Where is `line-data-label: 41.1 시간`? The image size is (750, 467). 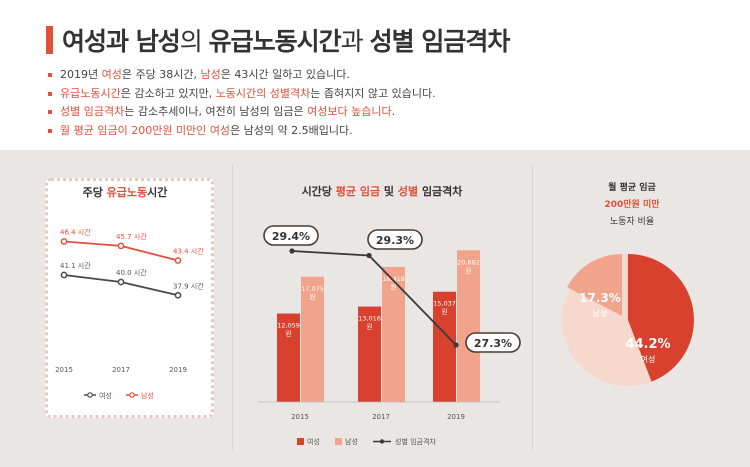
line-data-label: 41.1 시간 is located at coordinates (75, 265).